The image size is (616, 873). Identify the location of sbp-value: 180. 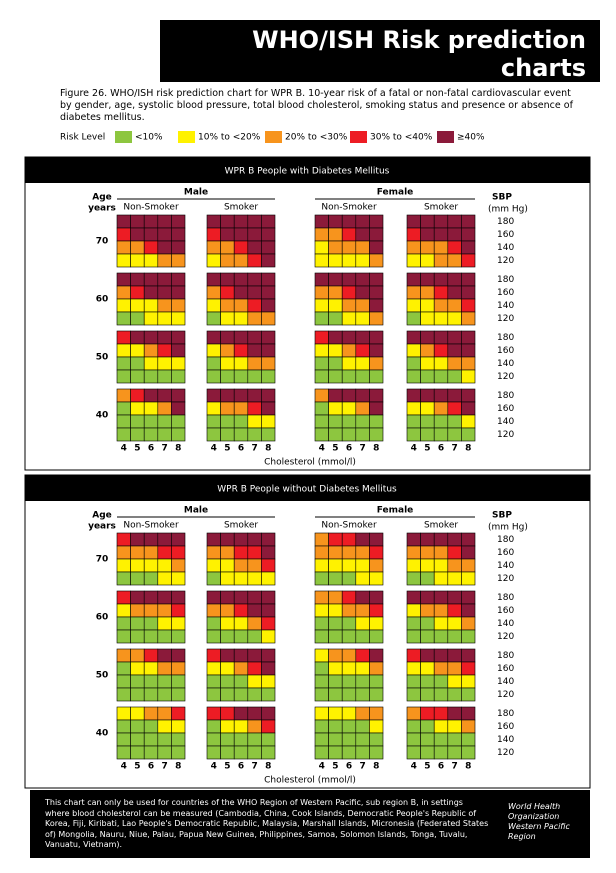
(505, 598).